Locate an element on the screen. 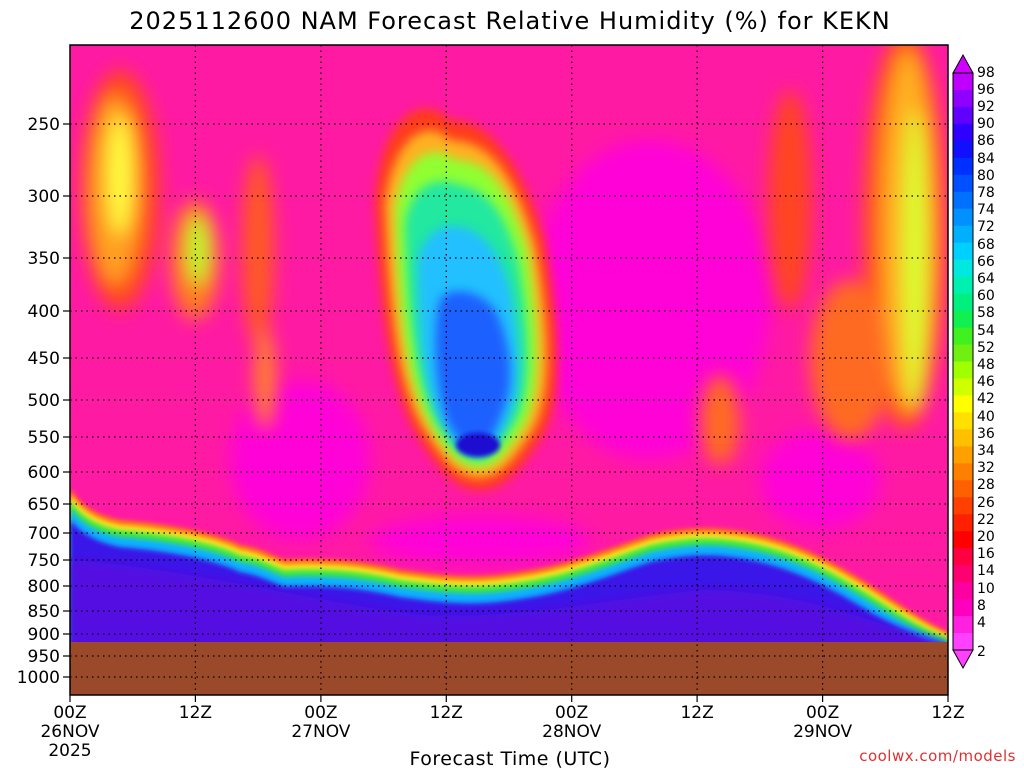  y-tick-label: 850 is located at coordinates (44, 612).